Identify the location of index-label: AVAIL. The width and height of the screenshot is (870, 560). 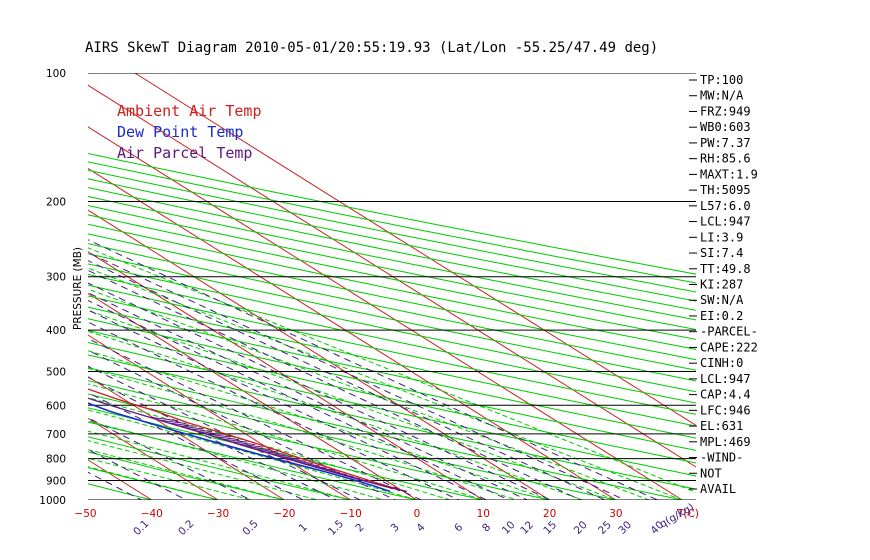
(718, 489).